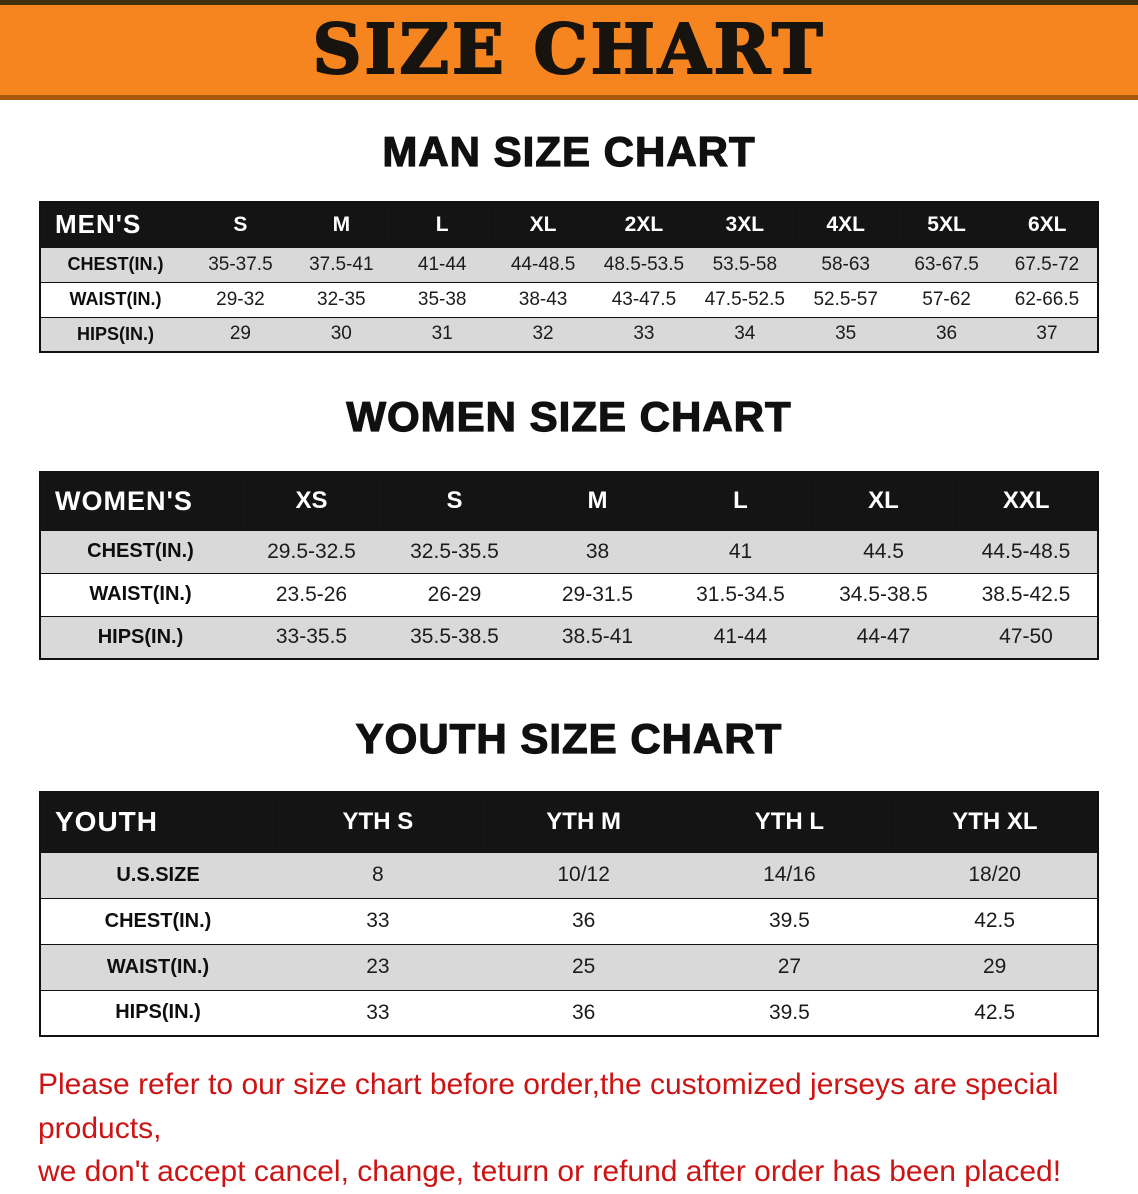 Image resolution: width=1138 pixels, height=1194 pixels. I want to click on cell: 18/20, so click(995, 875).